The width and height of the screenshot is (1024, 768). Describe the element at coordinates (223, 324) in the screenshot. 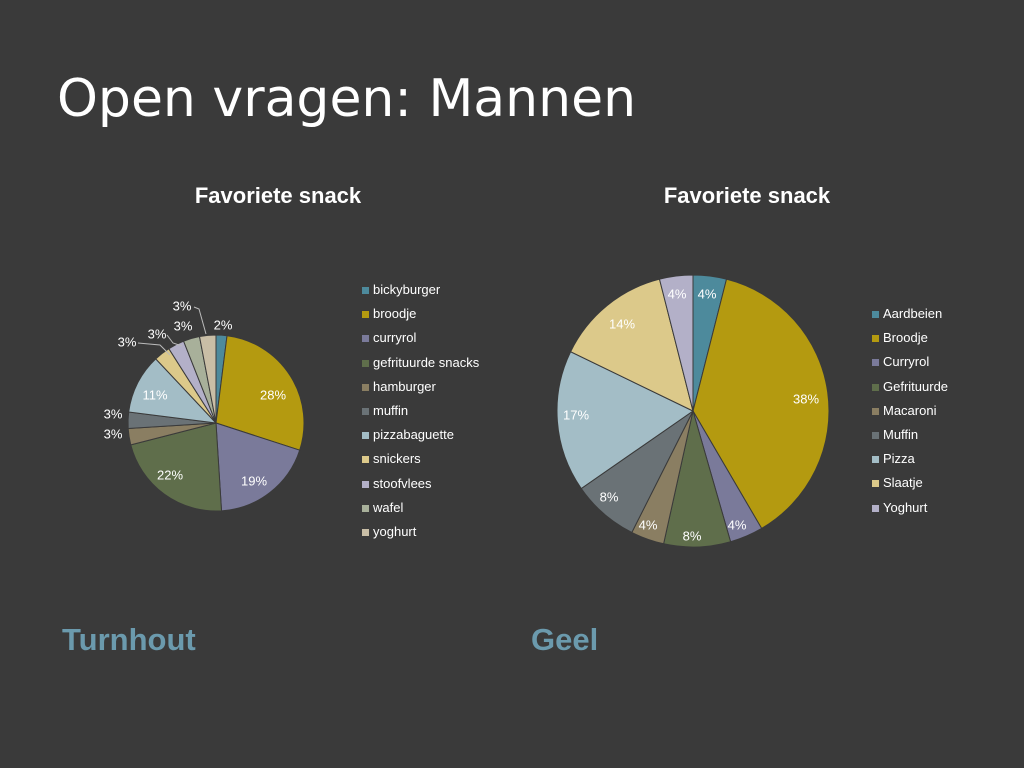

I see `slice-label-turnhout-bickyburger: 2%` at that location.